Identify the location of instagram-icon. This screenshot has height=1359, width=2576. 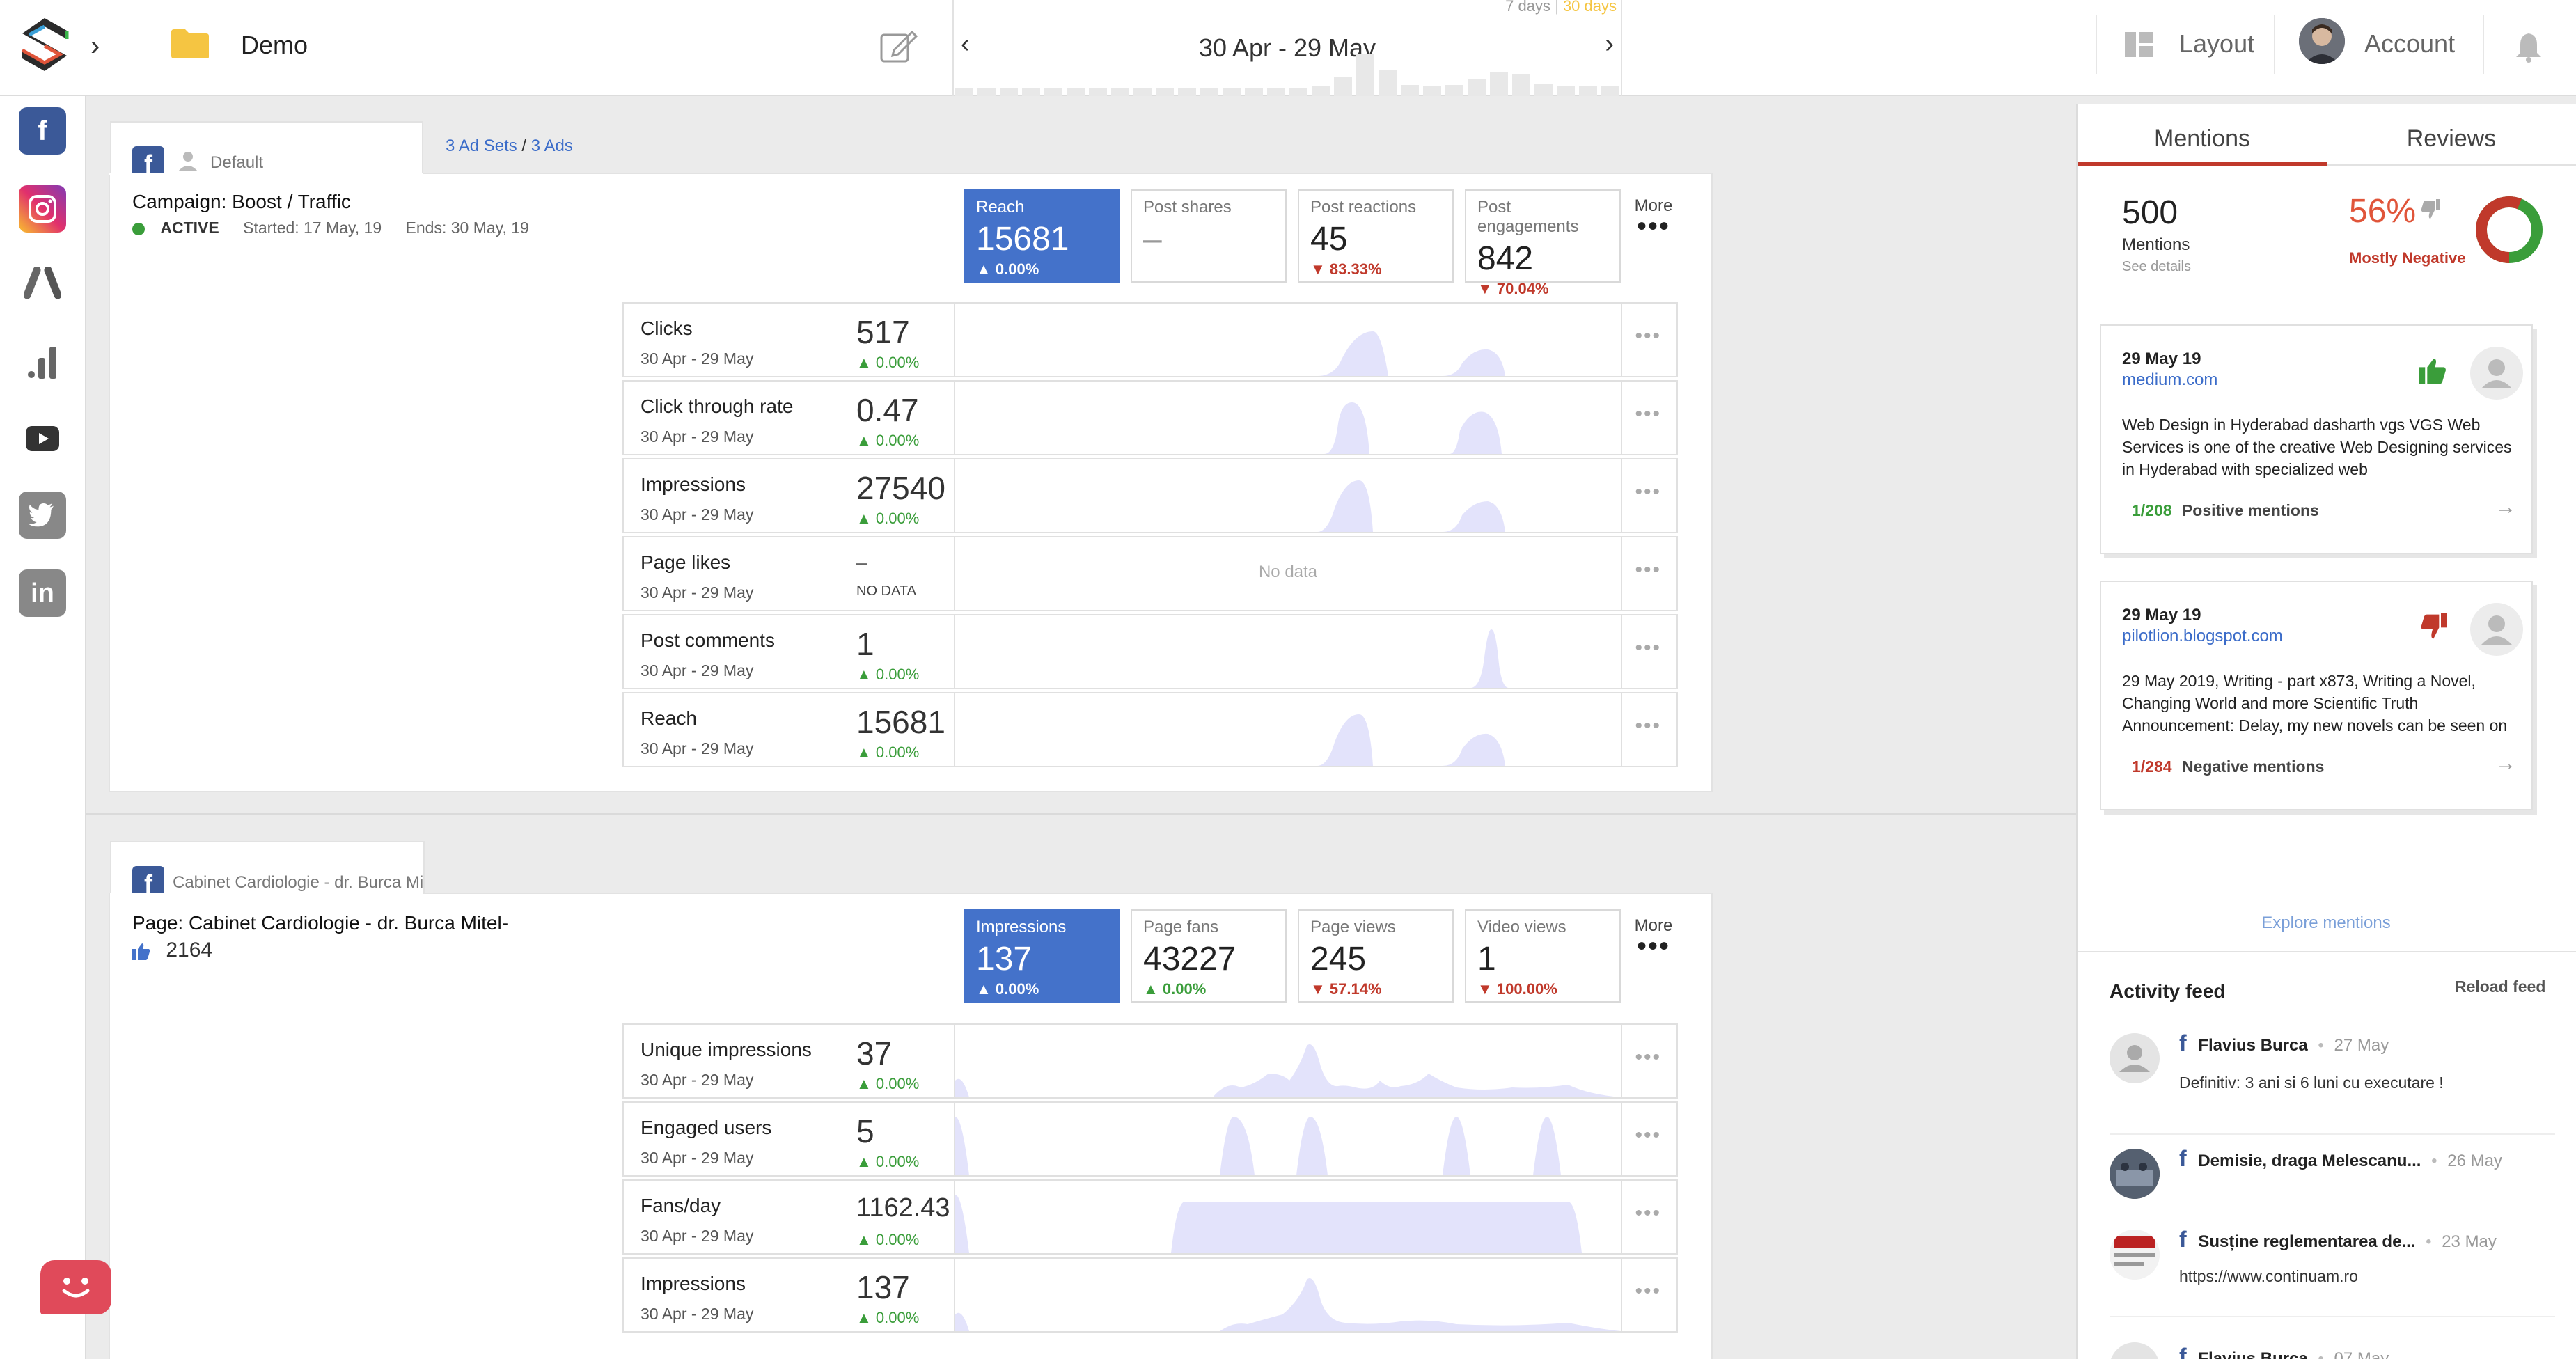
(42, 209).